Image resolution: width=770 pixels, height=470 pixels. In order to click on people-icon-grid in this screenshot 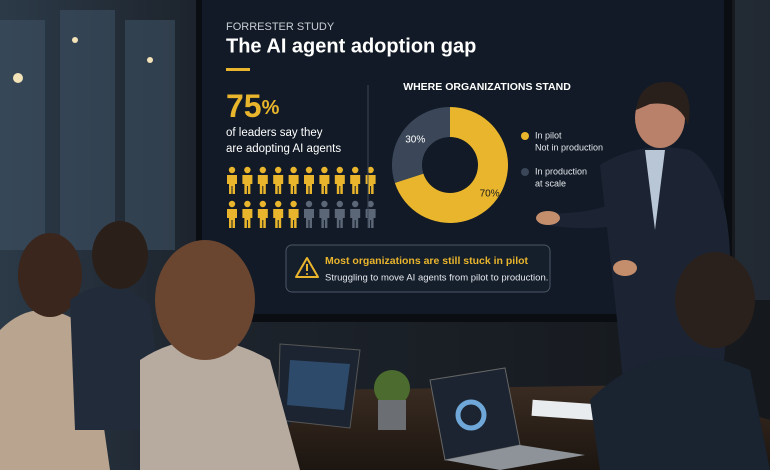, I will do `click(301, 197)`.